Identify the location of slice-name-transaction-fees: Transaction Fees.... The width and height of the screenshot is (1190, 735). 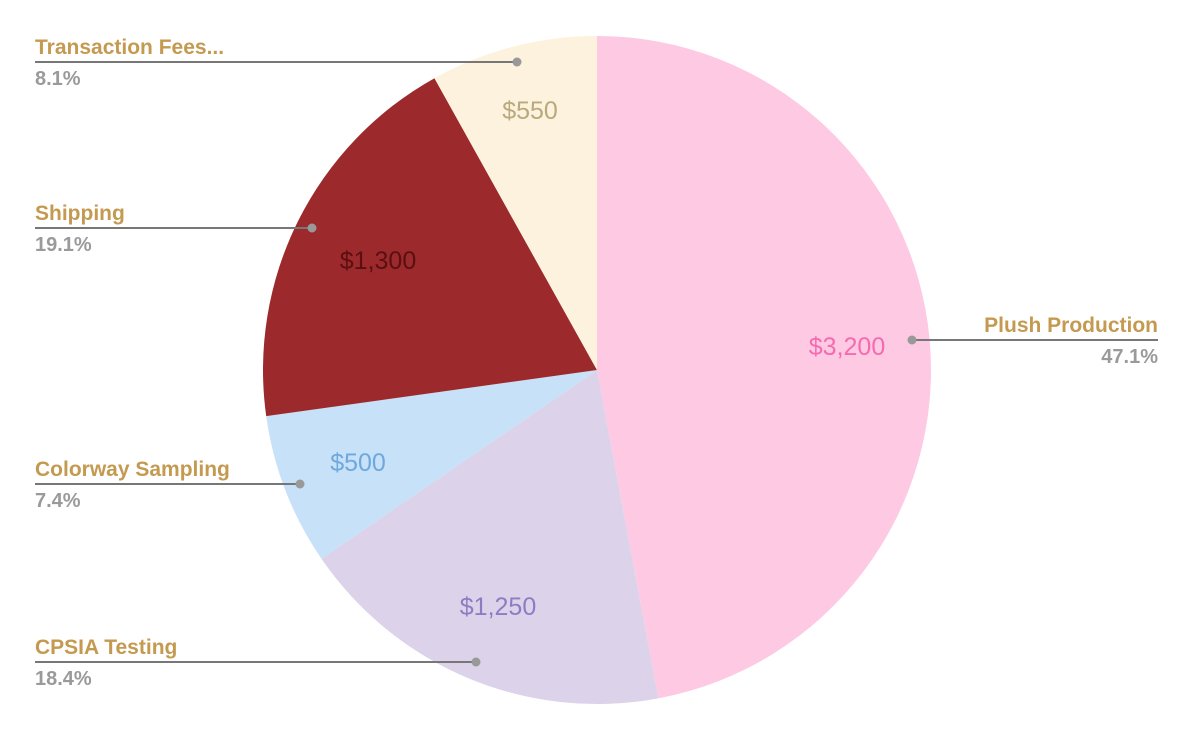
(129, 47).